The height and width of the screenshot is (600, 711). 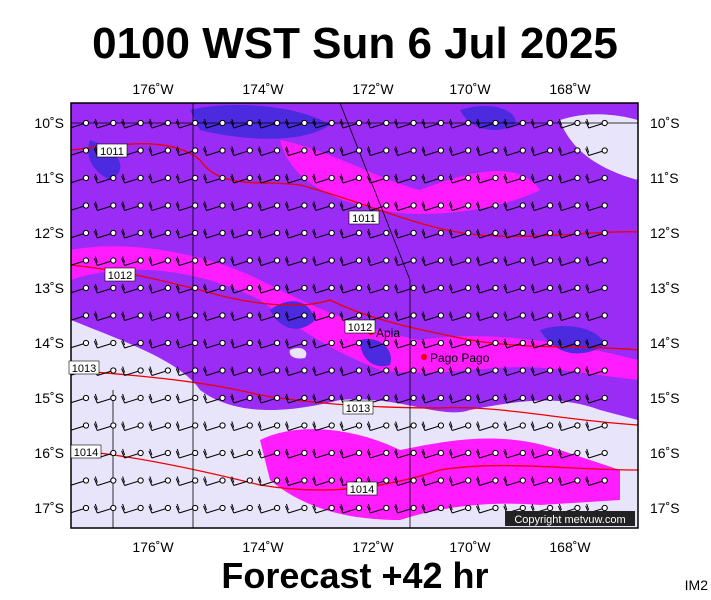 What do you see at coordinates (570, 547) in the screenshot?
I see `lon-label-bottom: 168˚W` at bounding box center [570, 547].